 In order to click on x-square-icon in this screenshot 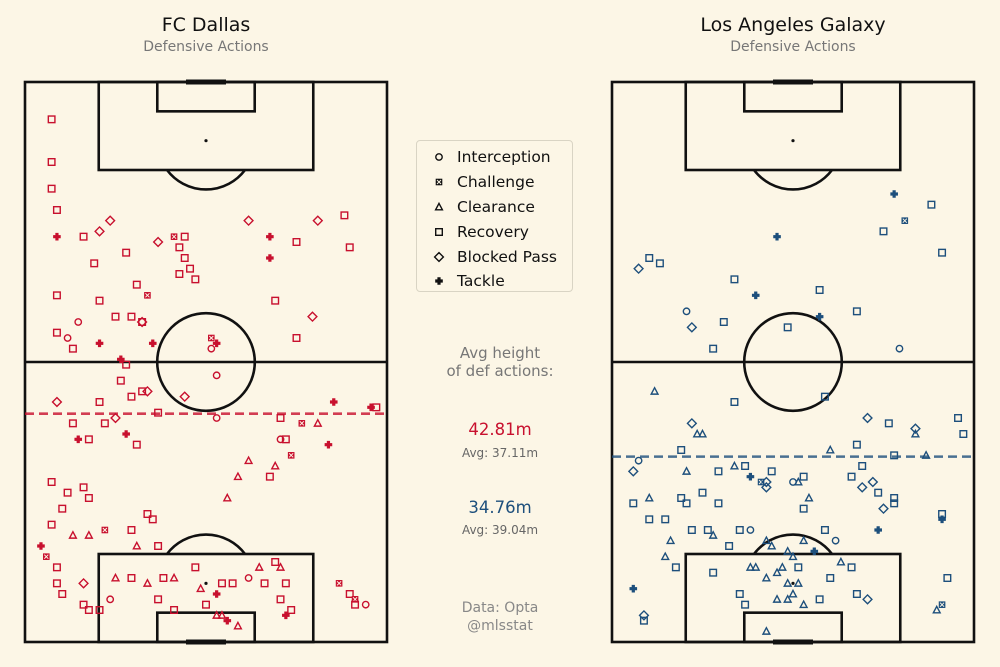, I will do `click(439, 182)`.